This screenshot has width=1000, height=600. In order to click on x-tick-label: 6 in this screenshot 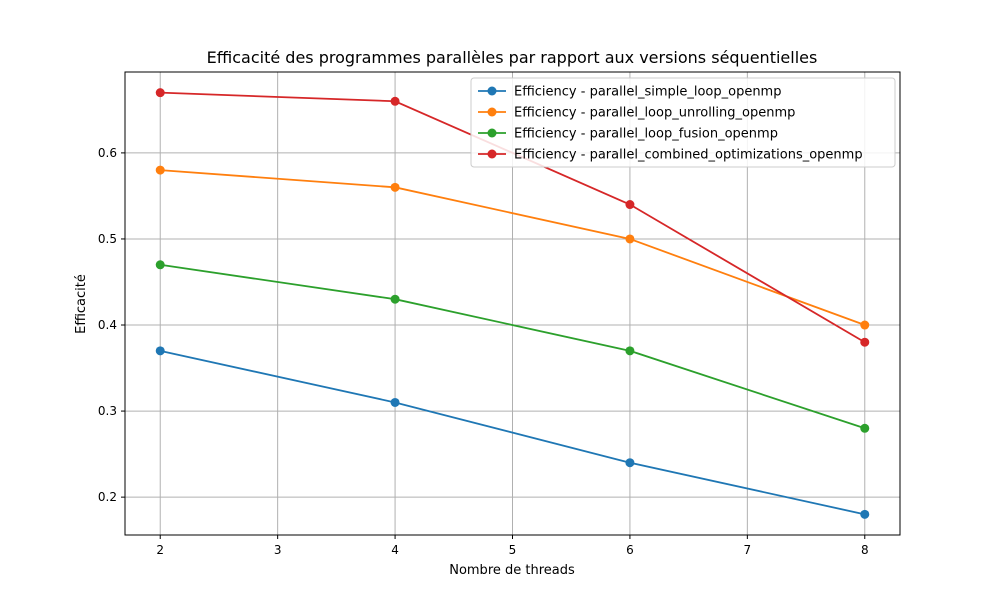, I will do `click(630, 550)`.